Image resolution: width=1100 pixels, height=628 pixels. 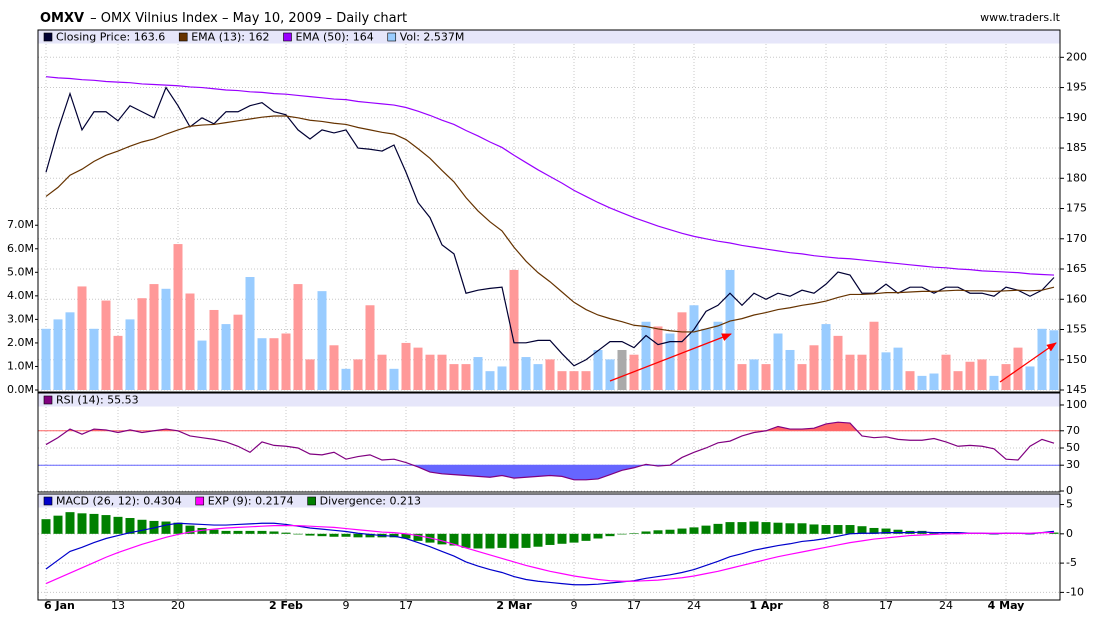 What do you see at coordinates (178, 605) in the screenshot?
I see `x-tick-label: 20` at bounding box center [178, 605].